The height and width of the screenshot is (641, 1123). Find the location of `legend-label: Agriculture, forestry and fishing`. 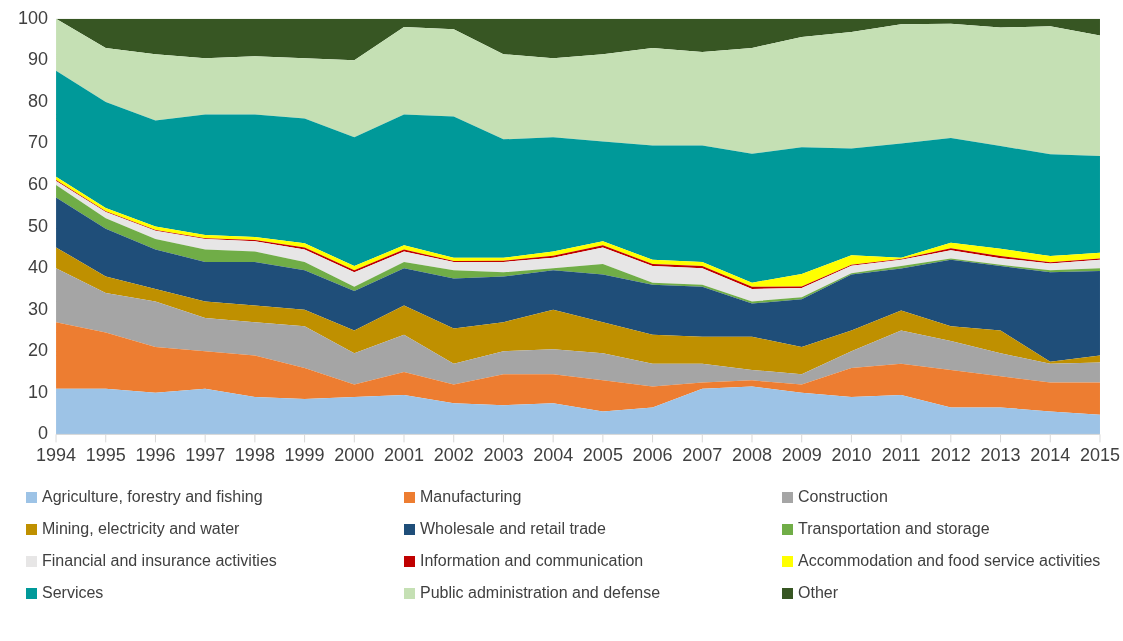

legend-label: Agriculture, forestry and fishing is located at coordinates (152, 497).